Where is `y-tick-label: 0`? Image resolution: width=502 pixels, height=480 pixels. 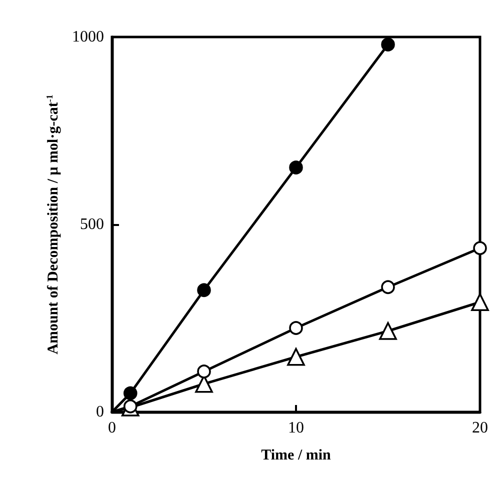
y-tick-label: 0 is located at coordinates (100, 412).